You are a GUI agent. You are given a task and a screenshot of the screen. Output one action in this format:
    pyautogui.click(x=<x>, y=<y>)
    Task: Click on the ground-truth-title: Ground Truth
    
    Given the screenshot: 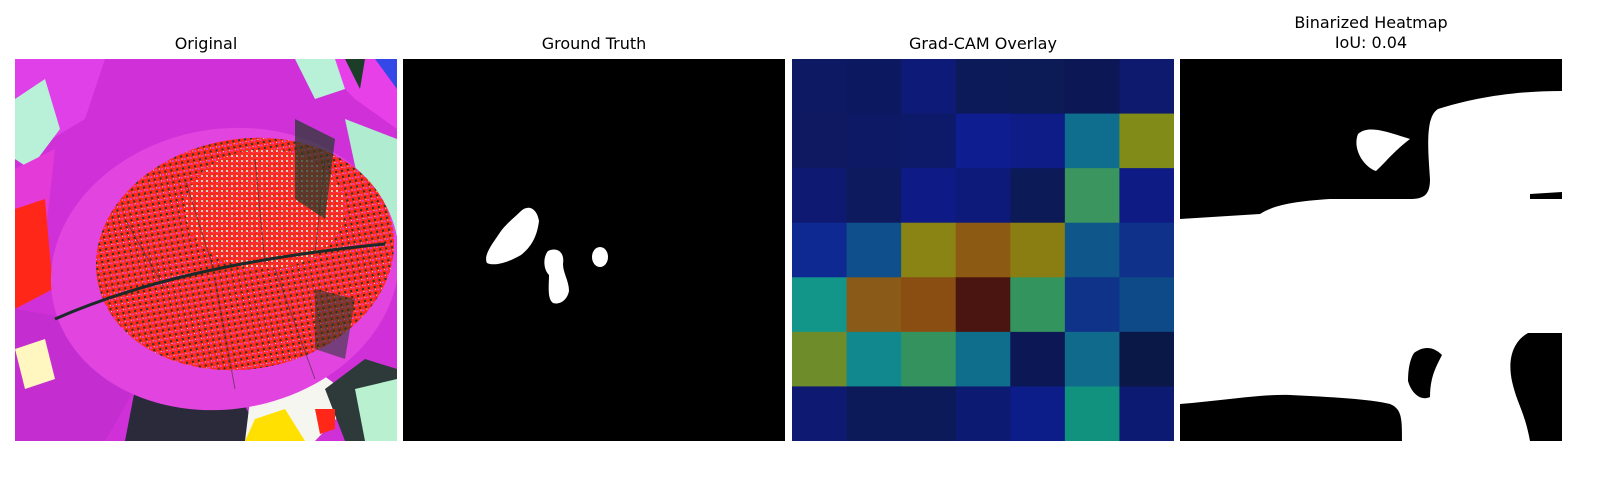 What is the action you would take?
    pyautogui.click(x=594, y=43)
    